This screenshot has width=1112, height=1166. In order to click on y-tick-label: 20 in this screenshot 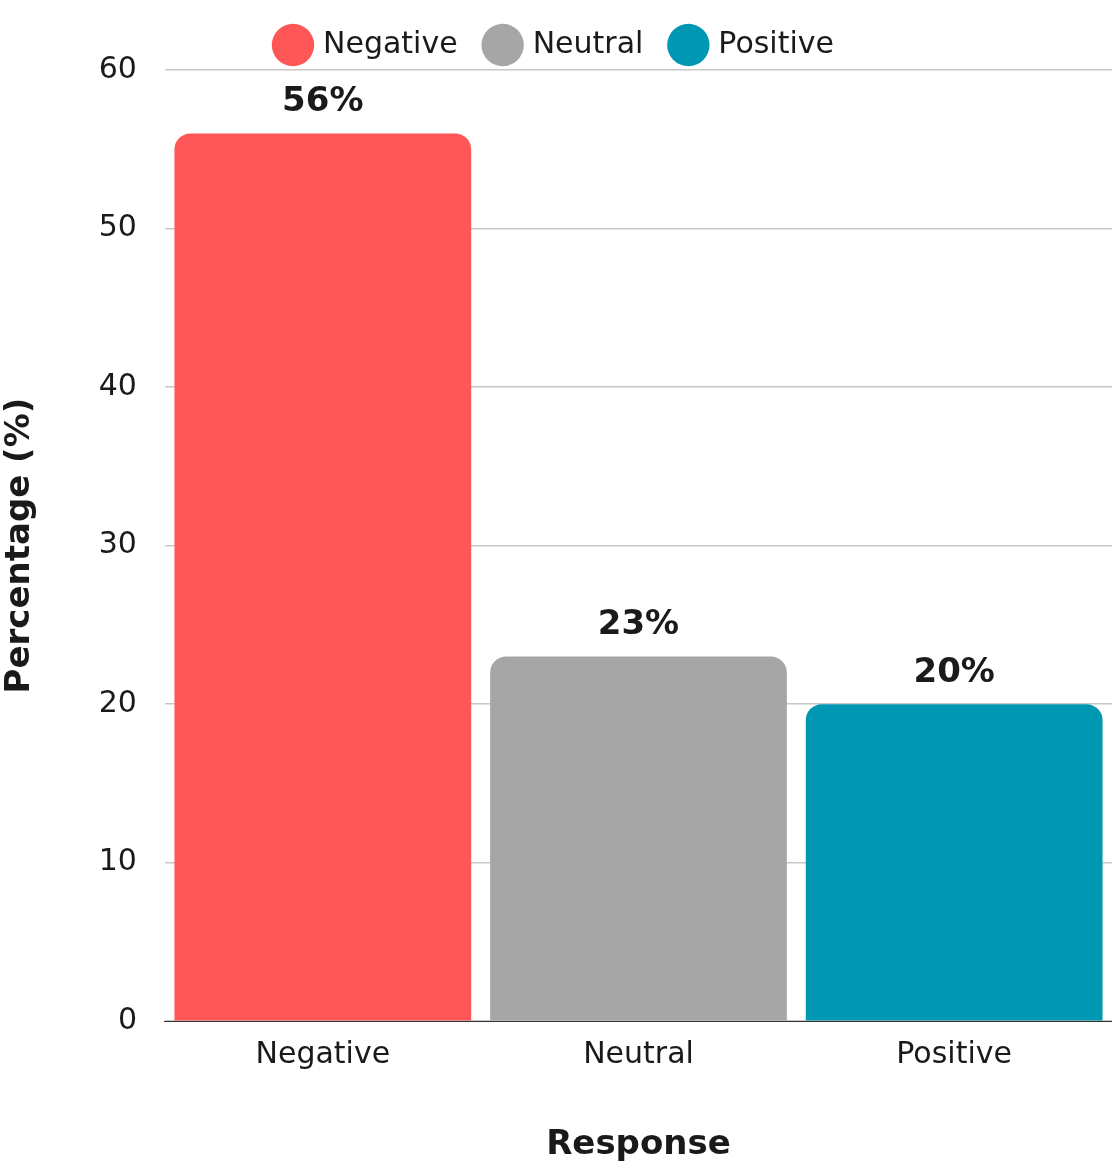, I will do `click(117, 701)`.